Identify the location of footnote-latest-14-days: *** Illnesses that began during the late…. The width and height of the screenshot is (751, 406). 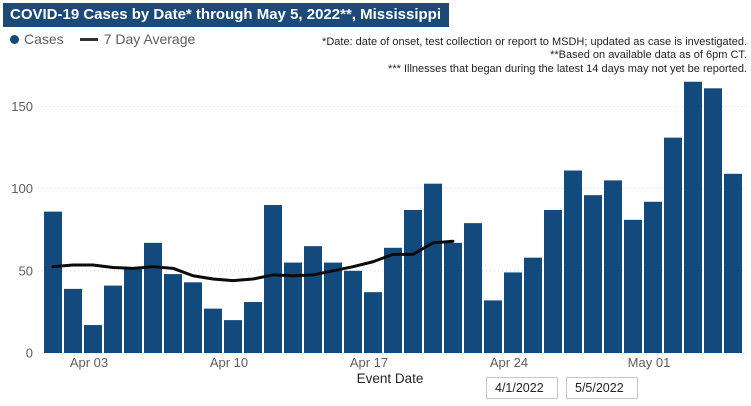
(567, 68).